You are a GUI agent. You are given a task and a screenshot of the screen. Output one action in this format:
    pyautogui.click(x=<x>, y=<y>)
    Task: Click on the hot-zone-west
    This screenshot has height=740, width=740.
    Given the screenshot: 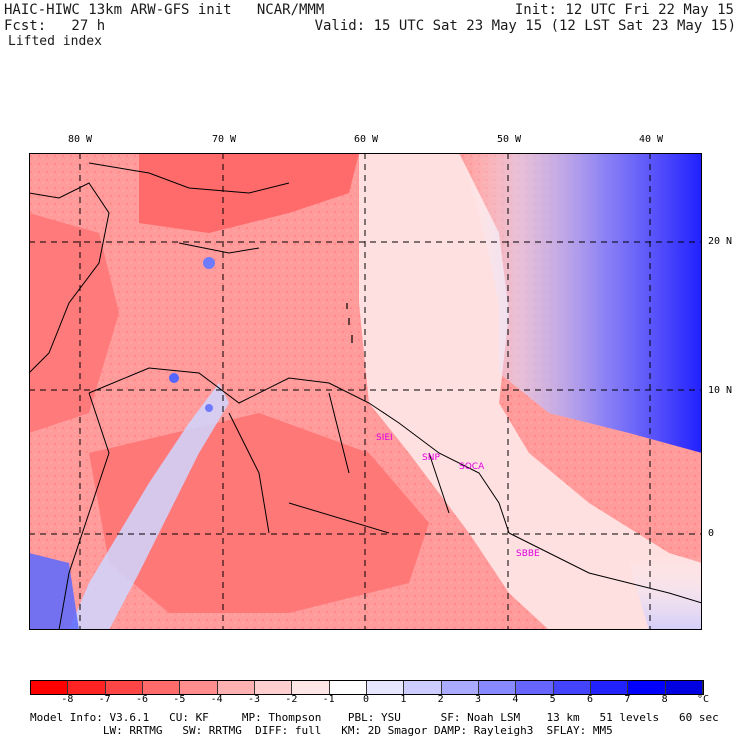 What is the action you would take?
    pyautogui.click(x=74, y=323)
    